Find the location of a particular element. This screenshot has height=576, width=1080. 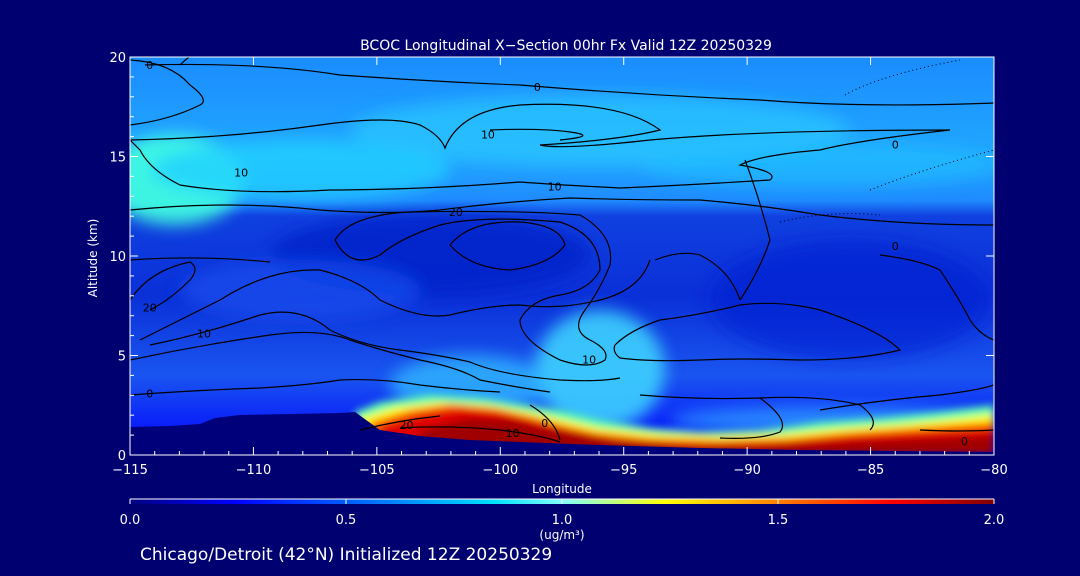

colorbar-tick-label: 1.0 is located at coordinates (562, 520).